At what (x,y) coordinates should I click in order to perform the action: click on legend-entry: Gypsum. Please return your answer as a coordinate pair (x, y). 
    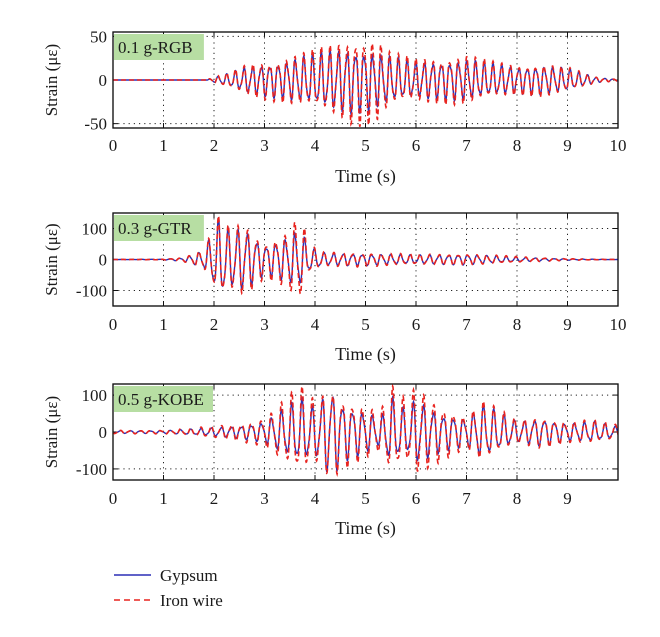
    Looking at the image, I should click on (166, 575).